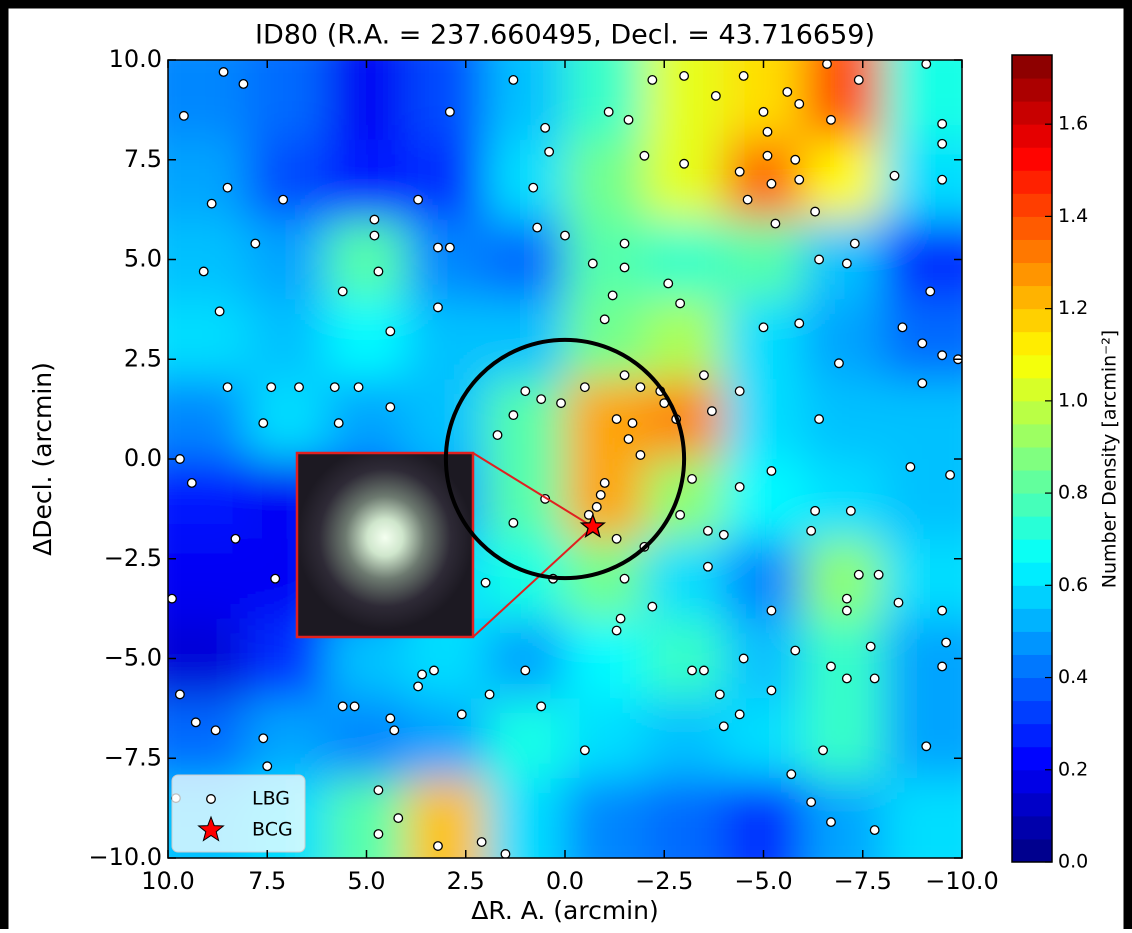 The height and width of the screenshot is (933, 1132). Describe the element at coordinates (272, 830) in the screenshot. I see `legend-label: BCG` at that location.